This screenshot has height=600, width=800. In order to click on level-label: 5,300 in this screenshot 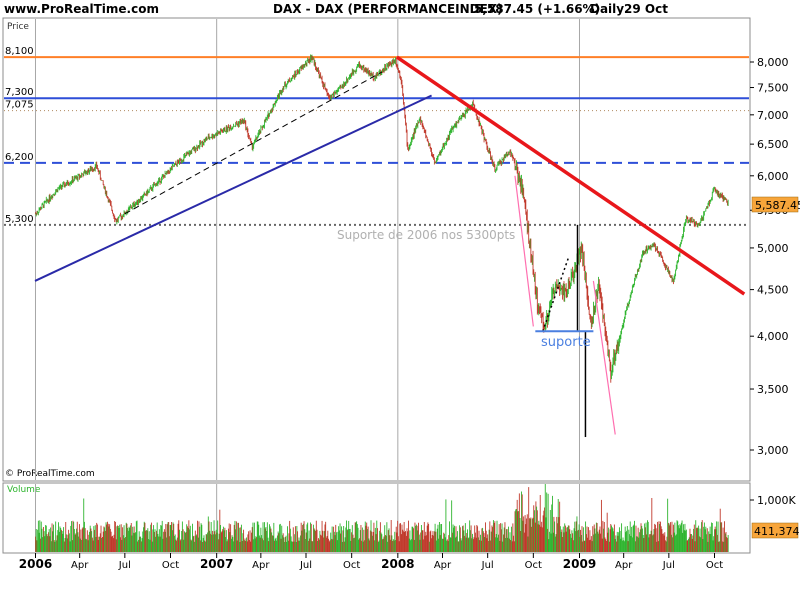, I will do `click(19, 219)`.